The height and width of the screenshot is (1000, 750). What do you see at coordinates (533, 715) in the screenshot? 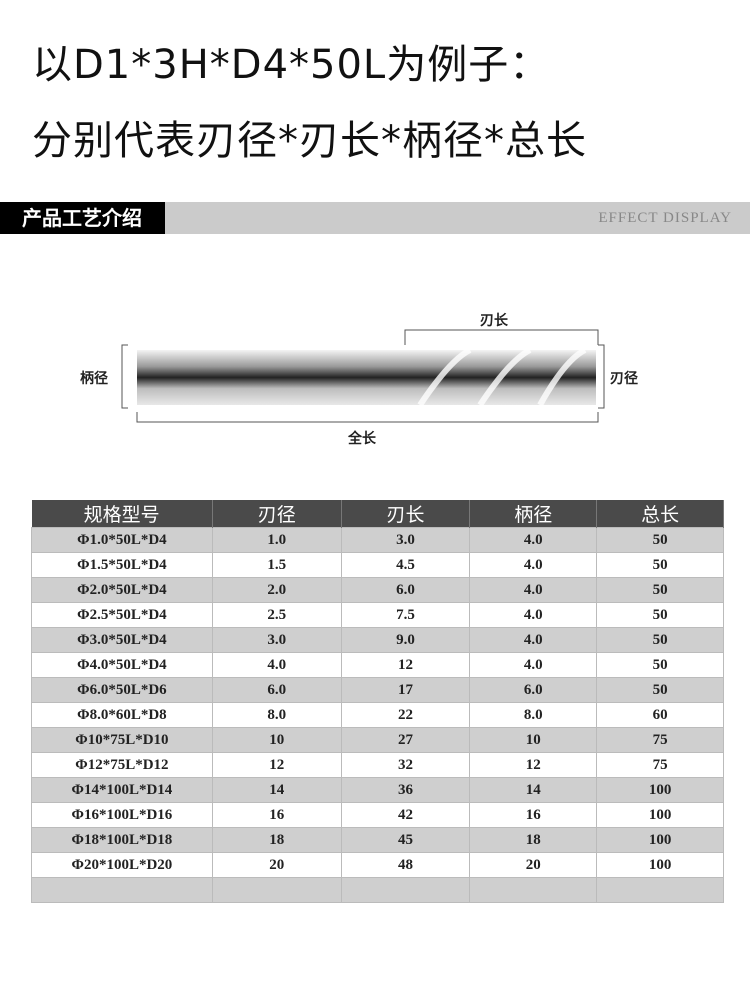
I see `table-cell: 8.0` at bounding box center [533, 715].